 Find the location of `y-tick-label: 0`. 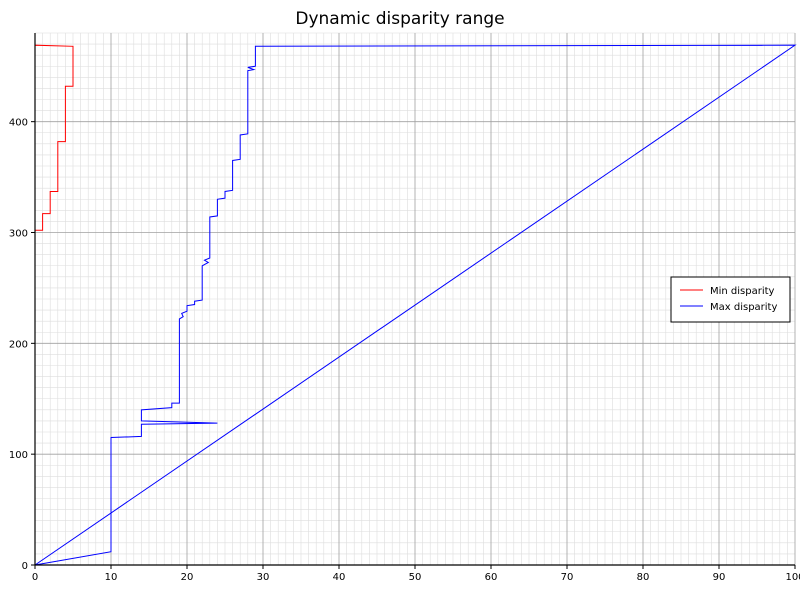

y-tick-label: 0 is located at coordinates (25, 566).